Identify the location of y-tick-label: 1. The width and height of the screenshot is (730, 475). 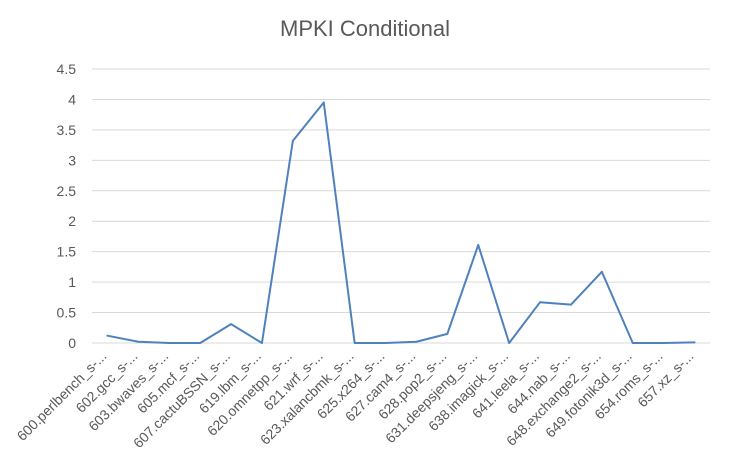
(72, 282).